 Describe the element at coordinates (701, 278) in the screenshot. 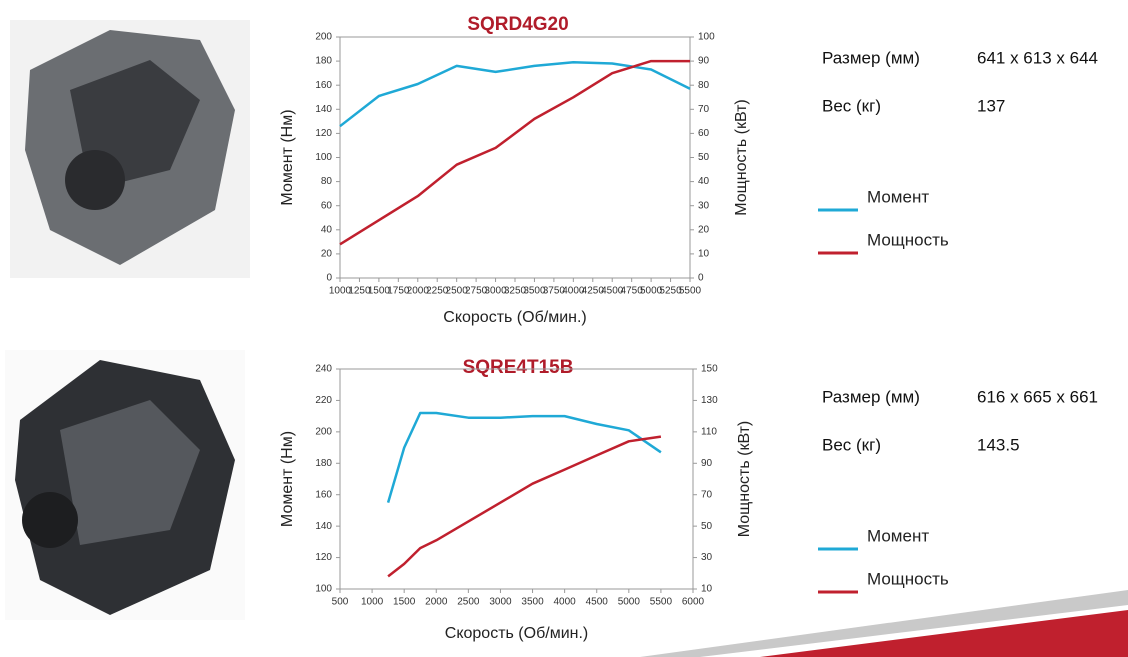

I see `y2-tick-label: 0` at that location.